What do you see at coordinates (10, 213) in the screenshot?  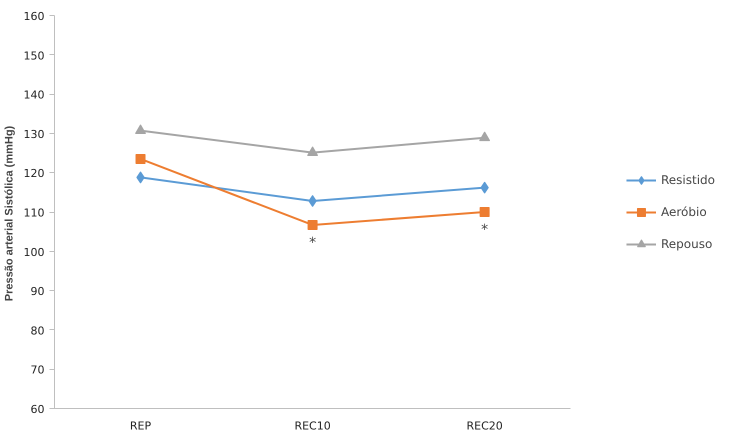 I see `y-axis-title: Pressão arterial Sistólica (mmHg)` at bounding box center [10, 213].